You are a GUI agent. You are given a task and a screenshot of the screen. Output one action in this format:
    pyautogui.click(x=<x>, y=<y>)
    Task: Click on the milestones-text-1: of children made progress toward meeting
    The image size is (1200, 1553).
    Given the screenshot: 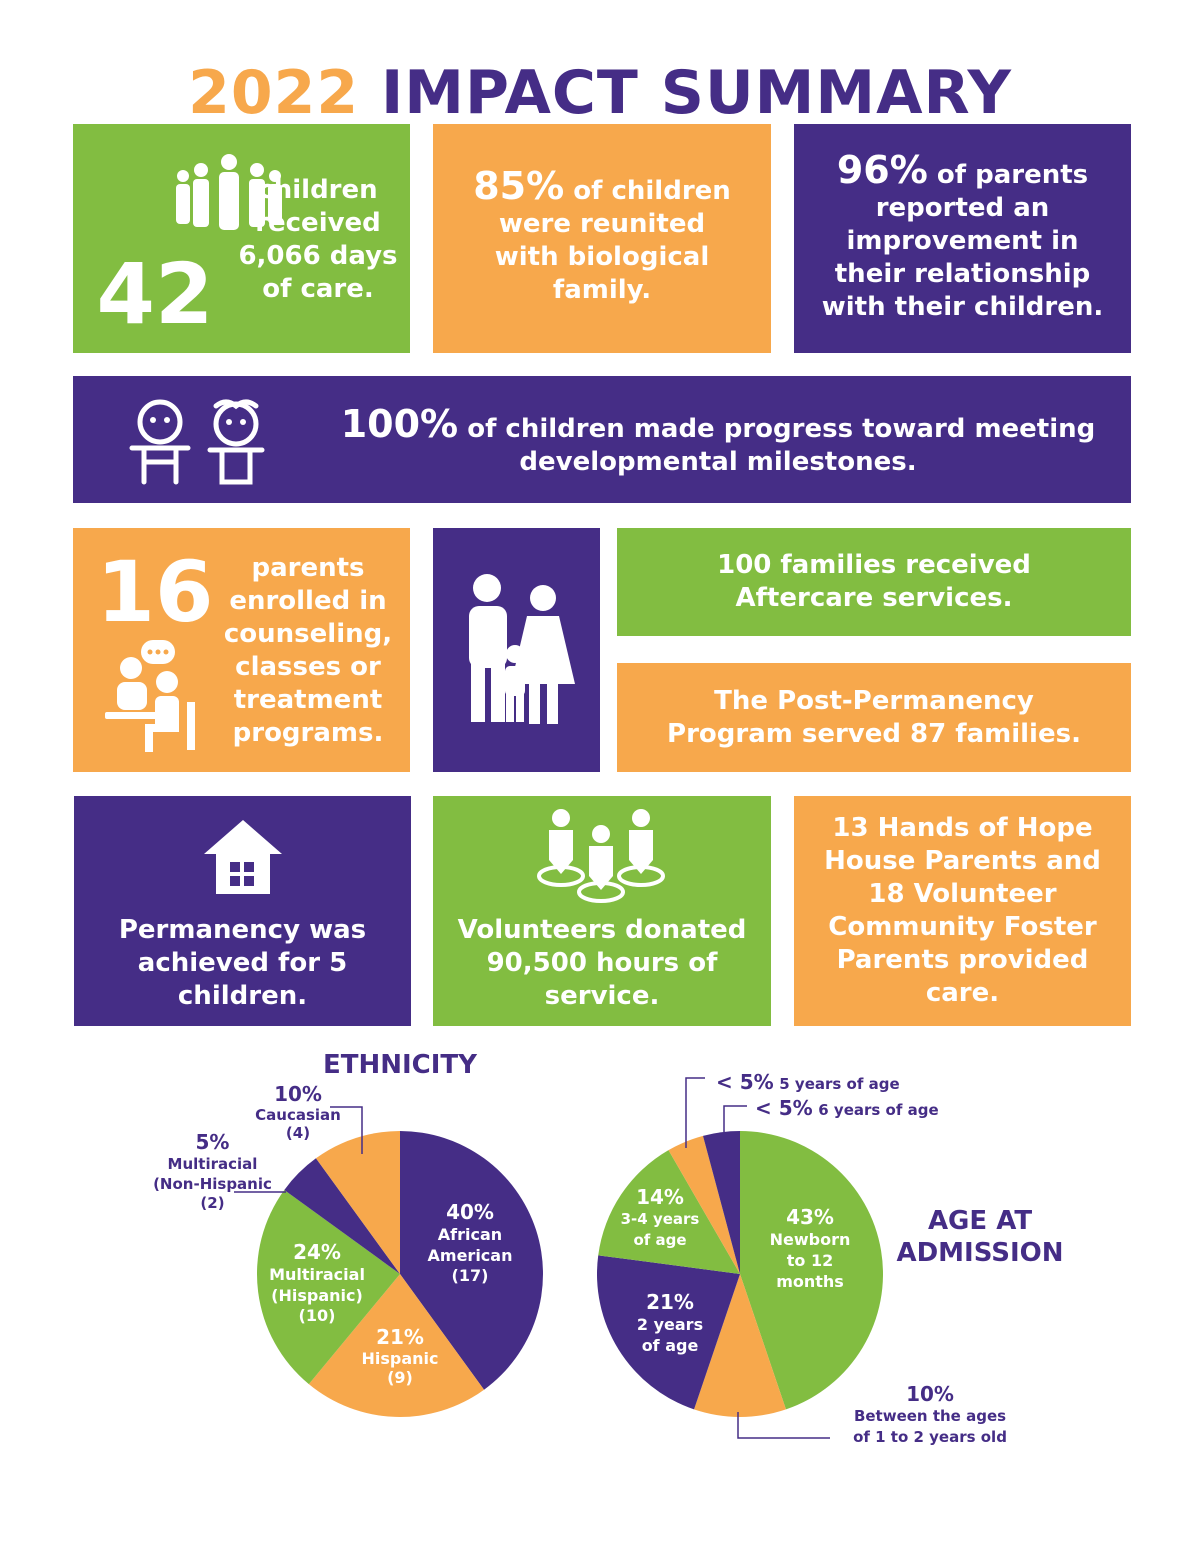 What is the action you would take?
    pyautogui.click(x=781, y=429)
    